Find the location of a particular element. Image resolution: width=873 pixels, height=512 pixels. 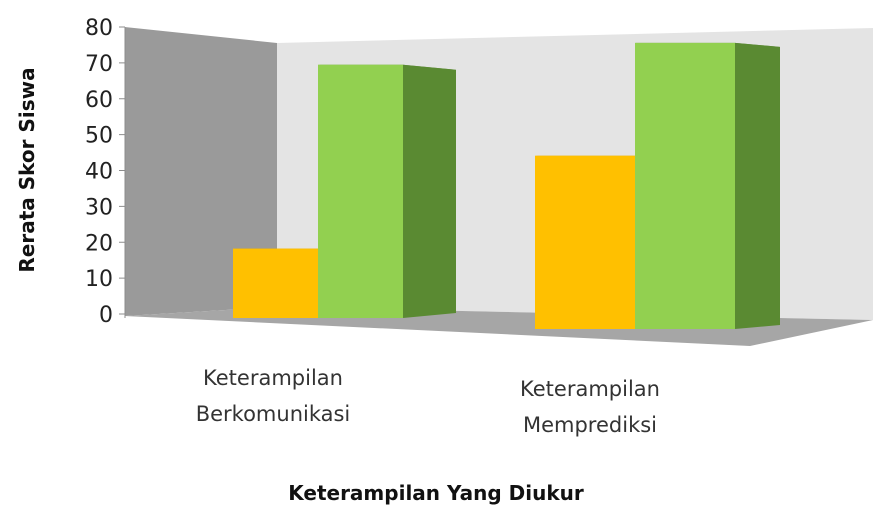

y-tick-label: 30 is located at coordinates (99, 207).